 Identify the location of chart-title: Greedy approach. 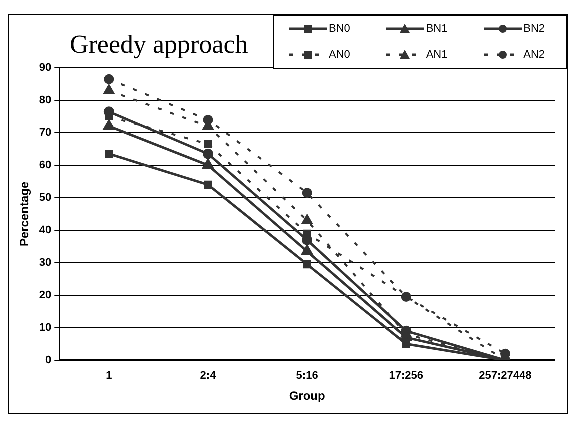
(159, 45).